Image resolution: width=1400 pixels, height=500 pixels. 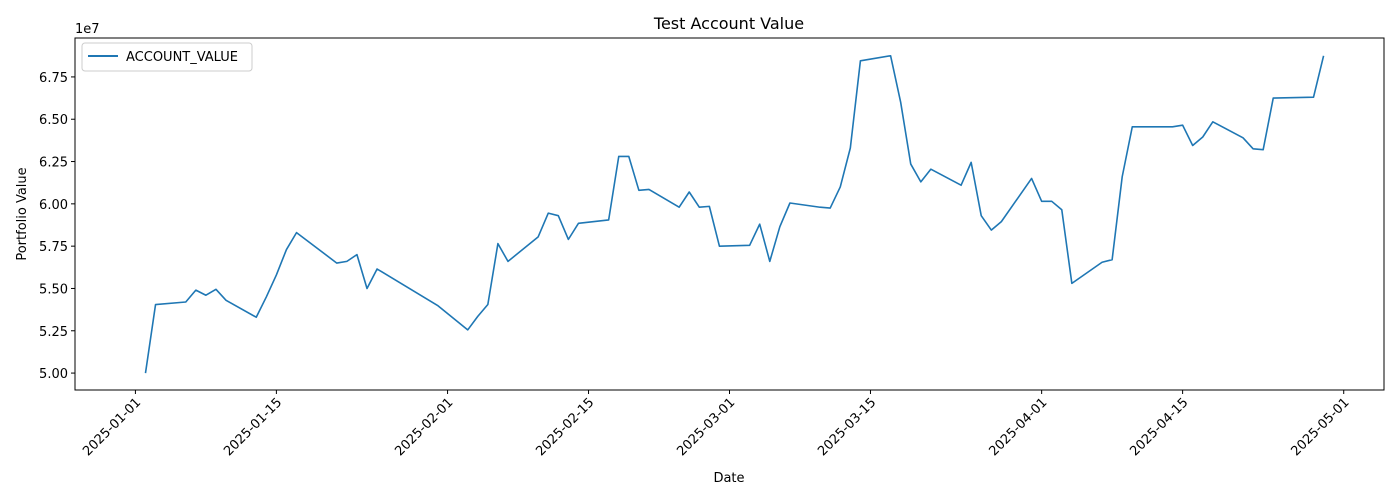 What do you see at coordinates (706, 427) in the screenshot?
I see `x-tick-label: 2025-03-01` at bounding box center [706, 427].